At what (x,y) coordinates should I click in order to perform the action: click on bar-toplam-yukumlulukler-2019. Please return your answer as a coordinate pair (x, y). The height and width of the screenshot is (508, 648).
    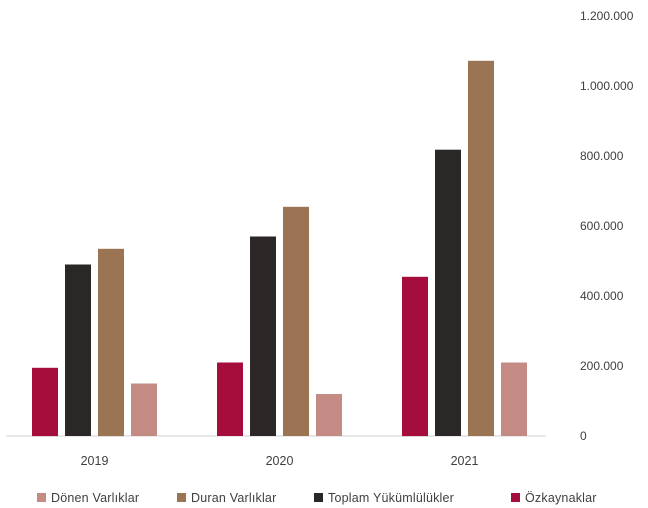
    Looking at the image, I should click on (78, 350).